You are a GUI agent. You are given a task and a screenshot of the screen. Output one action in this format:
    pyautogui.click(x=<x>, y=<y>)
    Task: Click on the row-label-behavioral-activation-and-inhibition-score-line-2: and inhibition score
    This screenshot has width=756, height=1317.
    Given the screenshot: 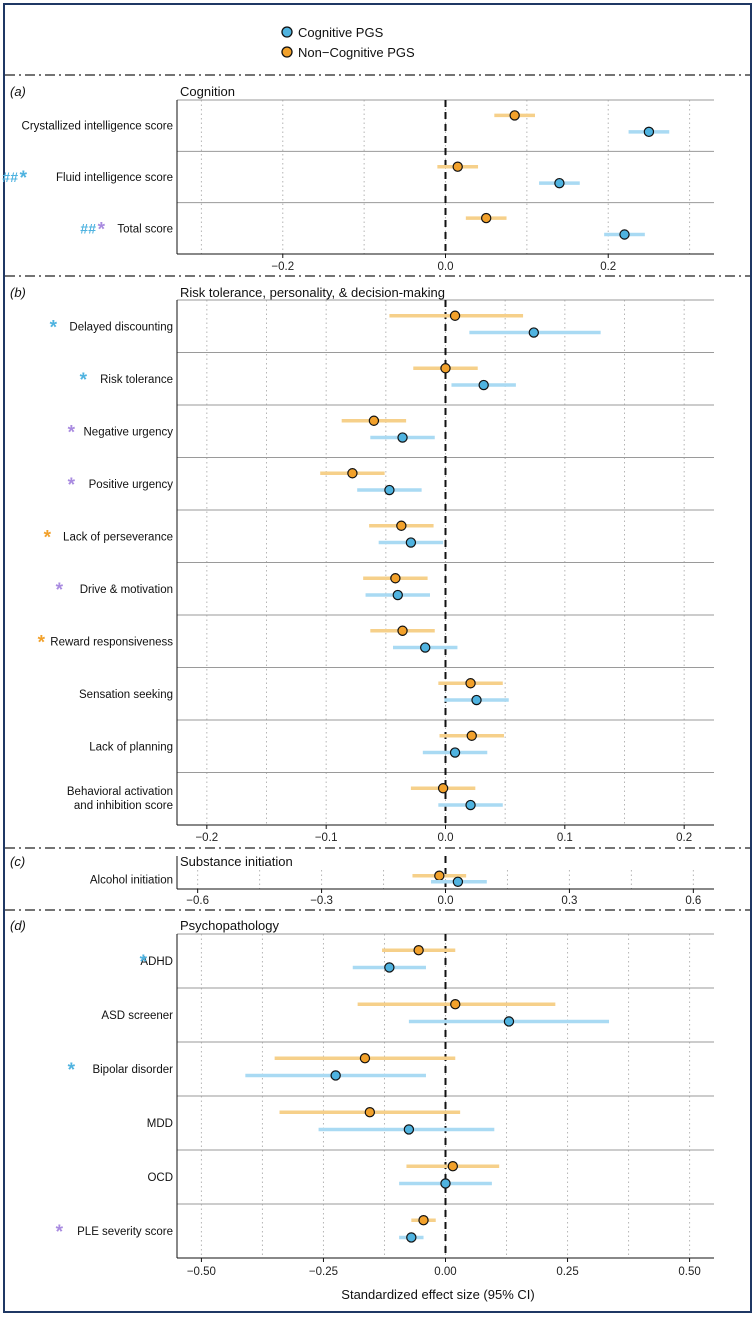 What is the action you would take?
    pyautogui.click(x=123, y=806)
    